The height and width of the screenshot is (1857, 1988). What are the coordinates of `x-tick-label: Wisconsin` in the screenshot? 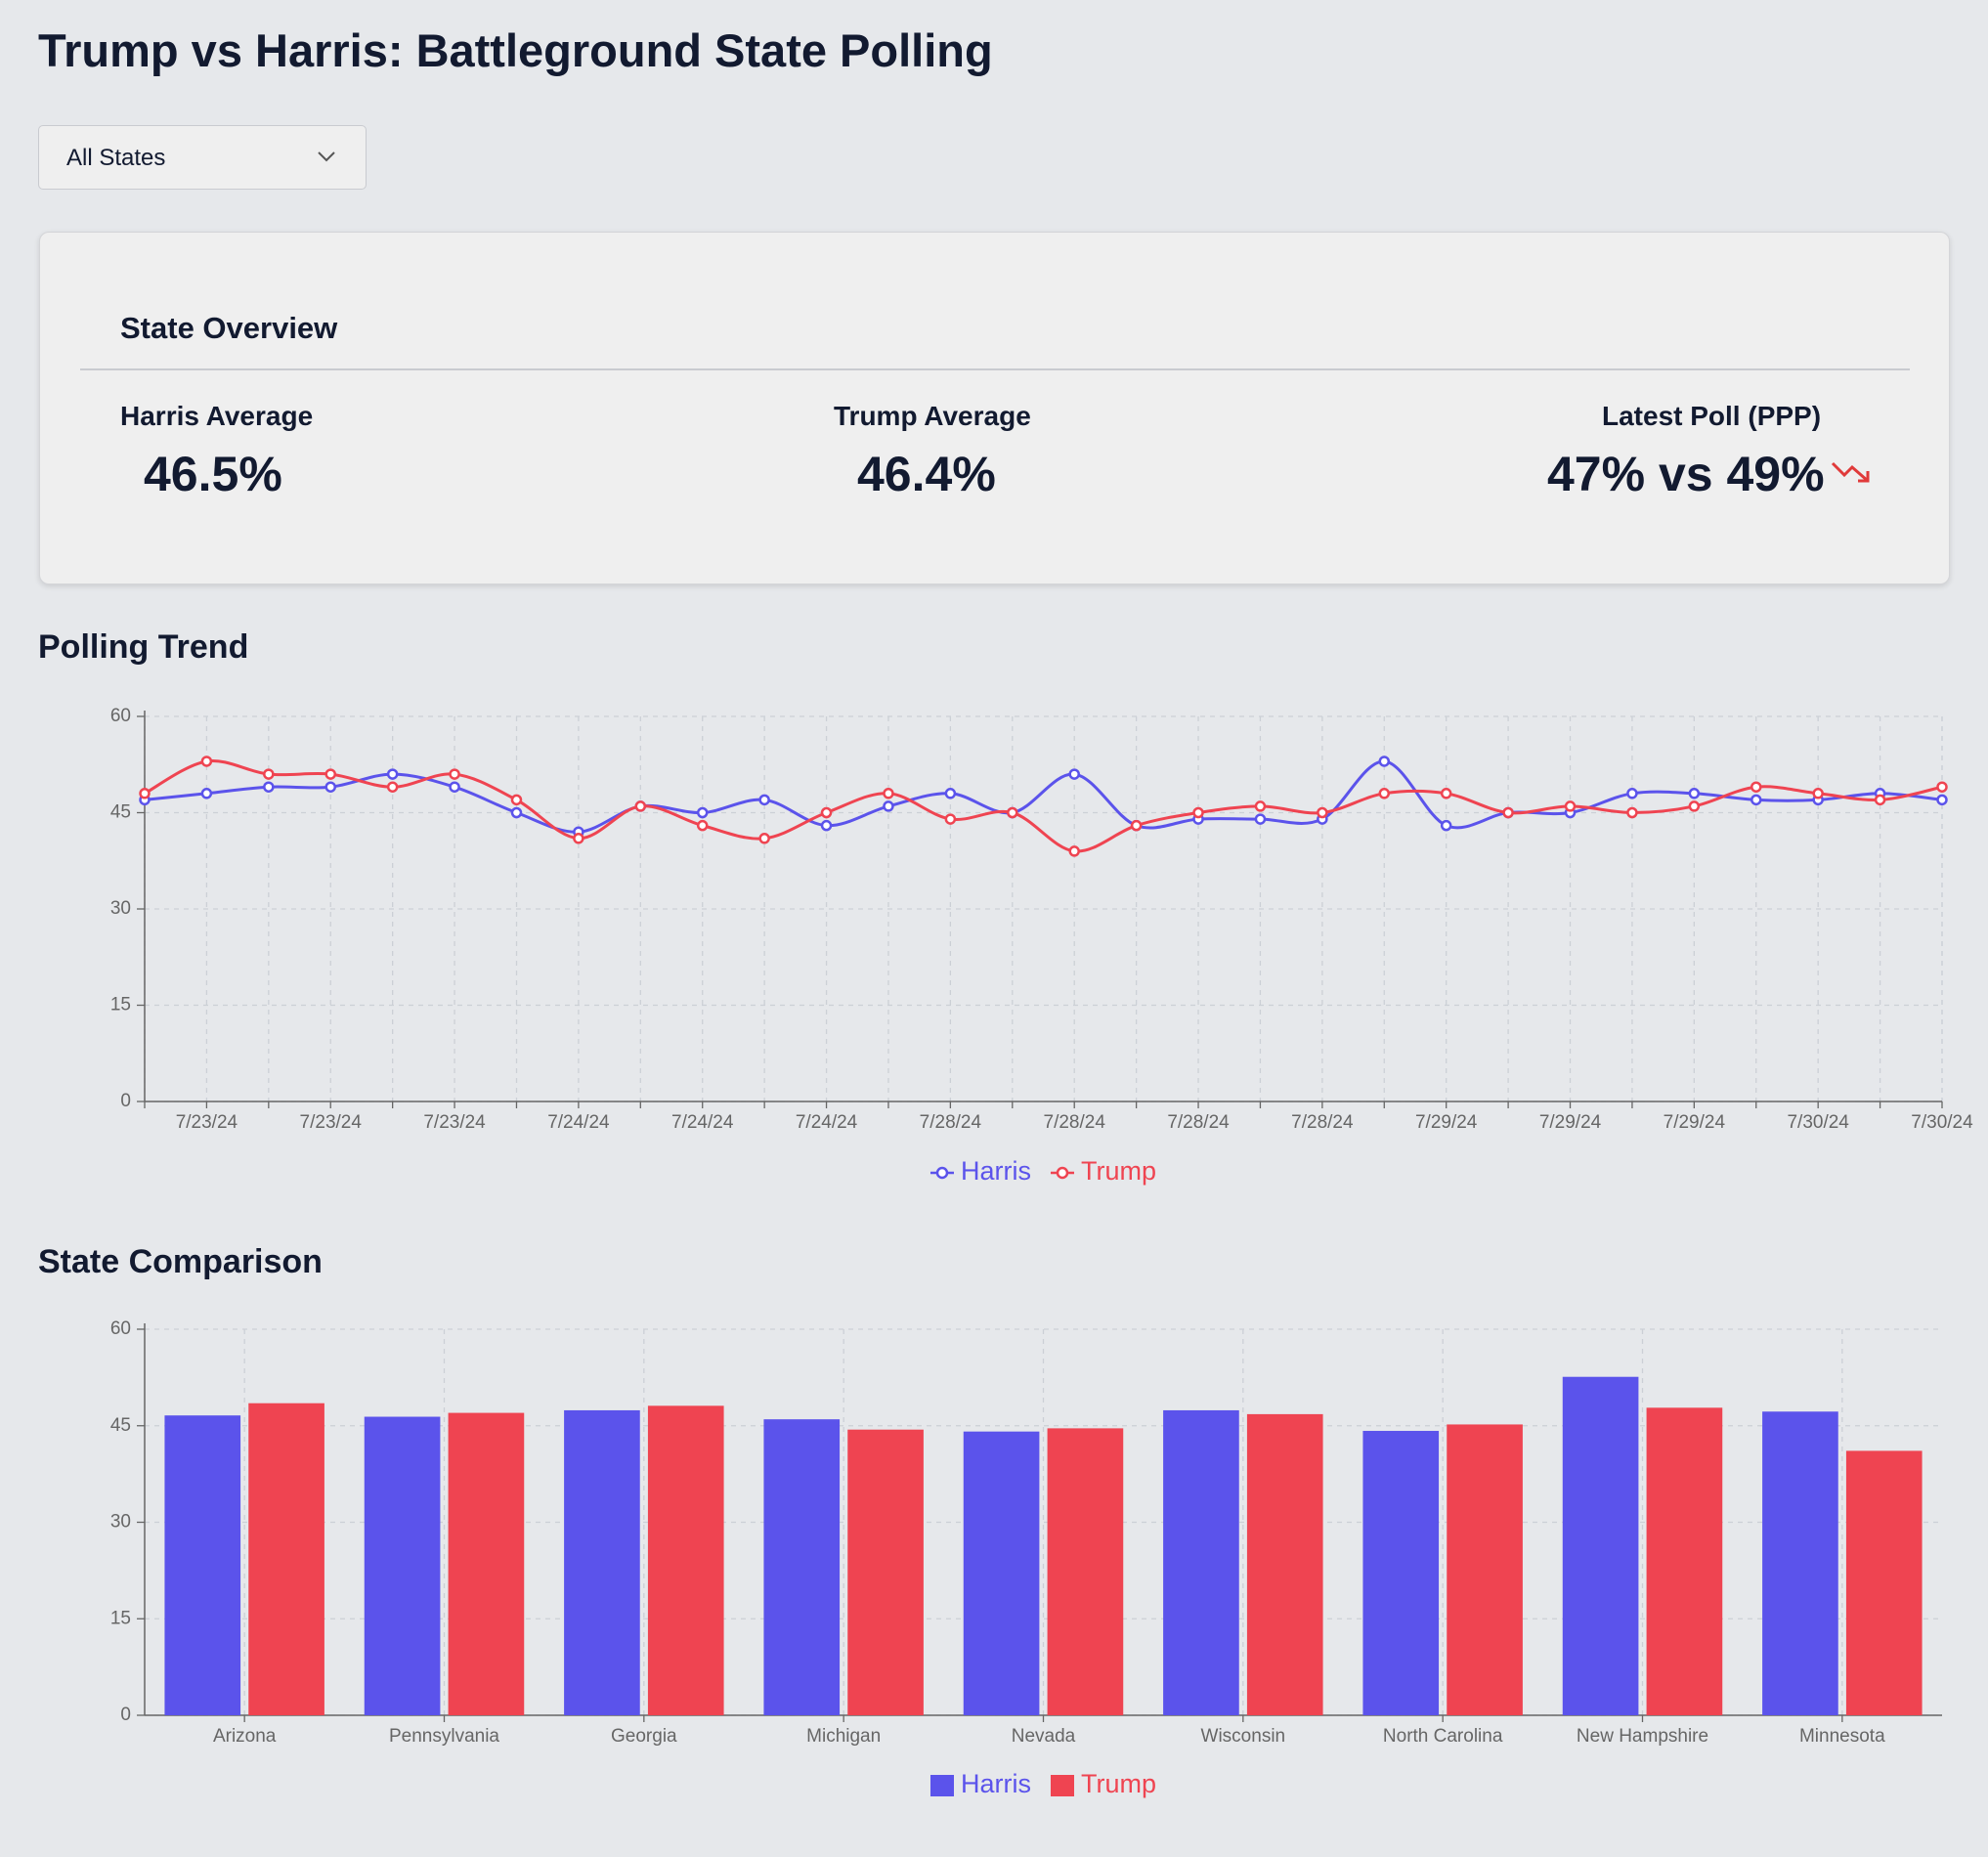 It's located at (1243, 1737).